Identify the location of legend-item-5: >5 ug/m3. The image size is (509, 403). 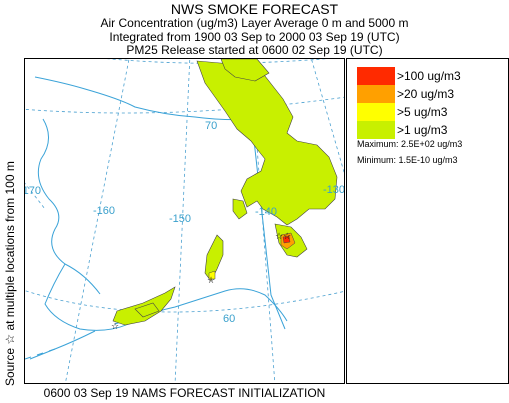
(402, 112).